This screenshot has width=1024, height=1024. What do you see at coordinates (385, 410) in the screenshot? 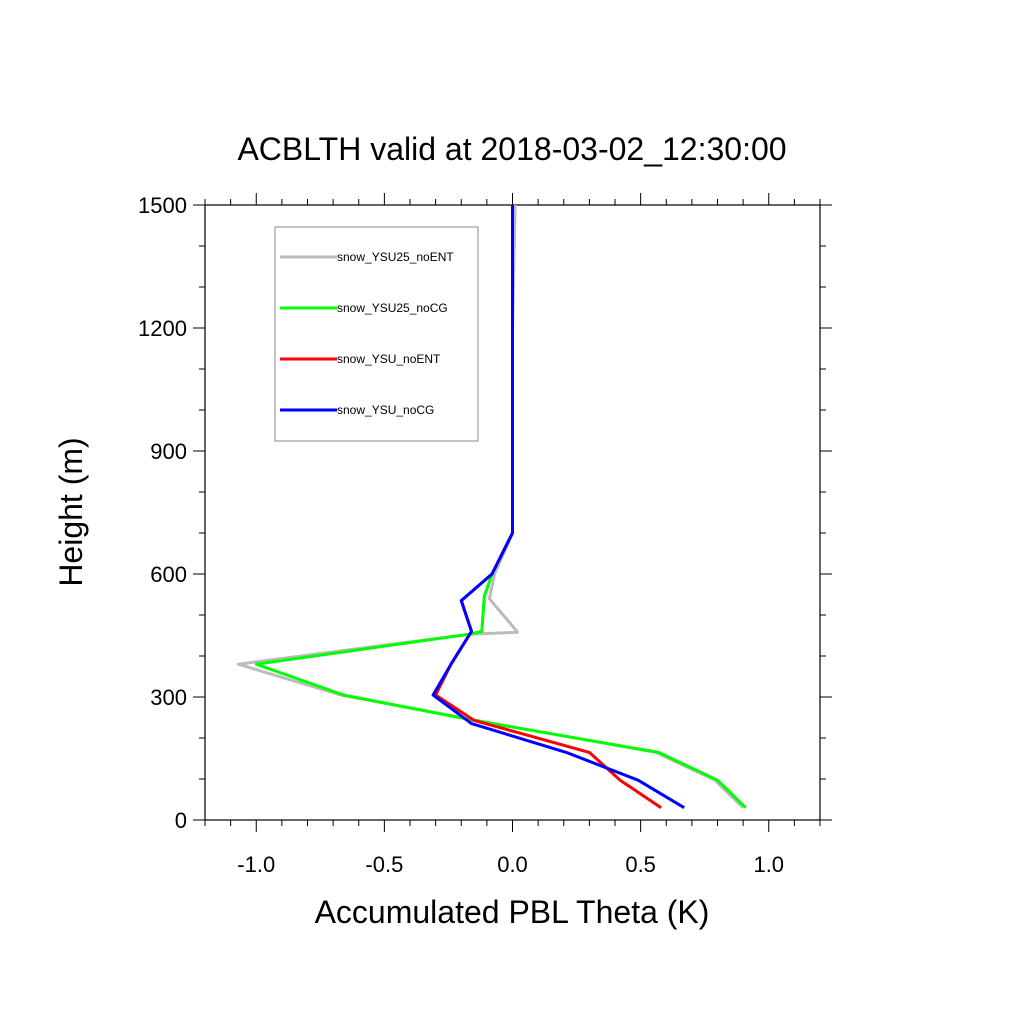
I see `legend-label: snow_YSU_noCG` at bounding box center [385, 410].